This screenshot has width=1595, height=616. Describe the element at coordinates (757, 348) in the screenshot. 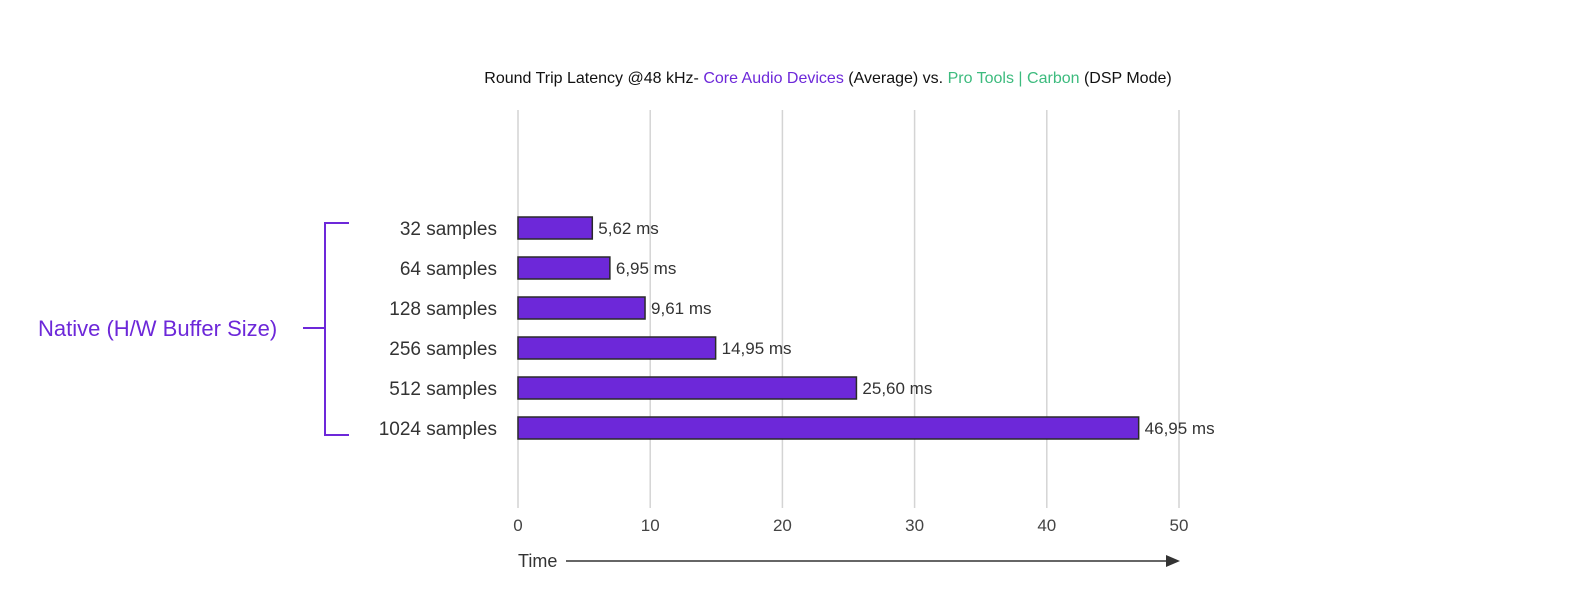

I see `value-label: 14,95 ms` at that location.